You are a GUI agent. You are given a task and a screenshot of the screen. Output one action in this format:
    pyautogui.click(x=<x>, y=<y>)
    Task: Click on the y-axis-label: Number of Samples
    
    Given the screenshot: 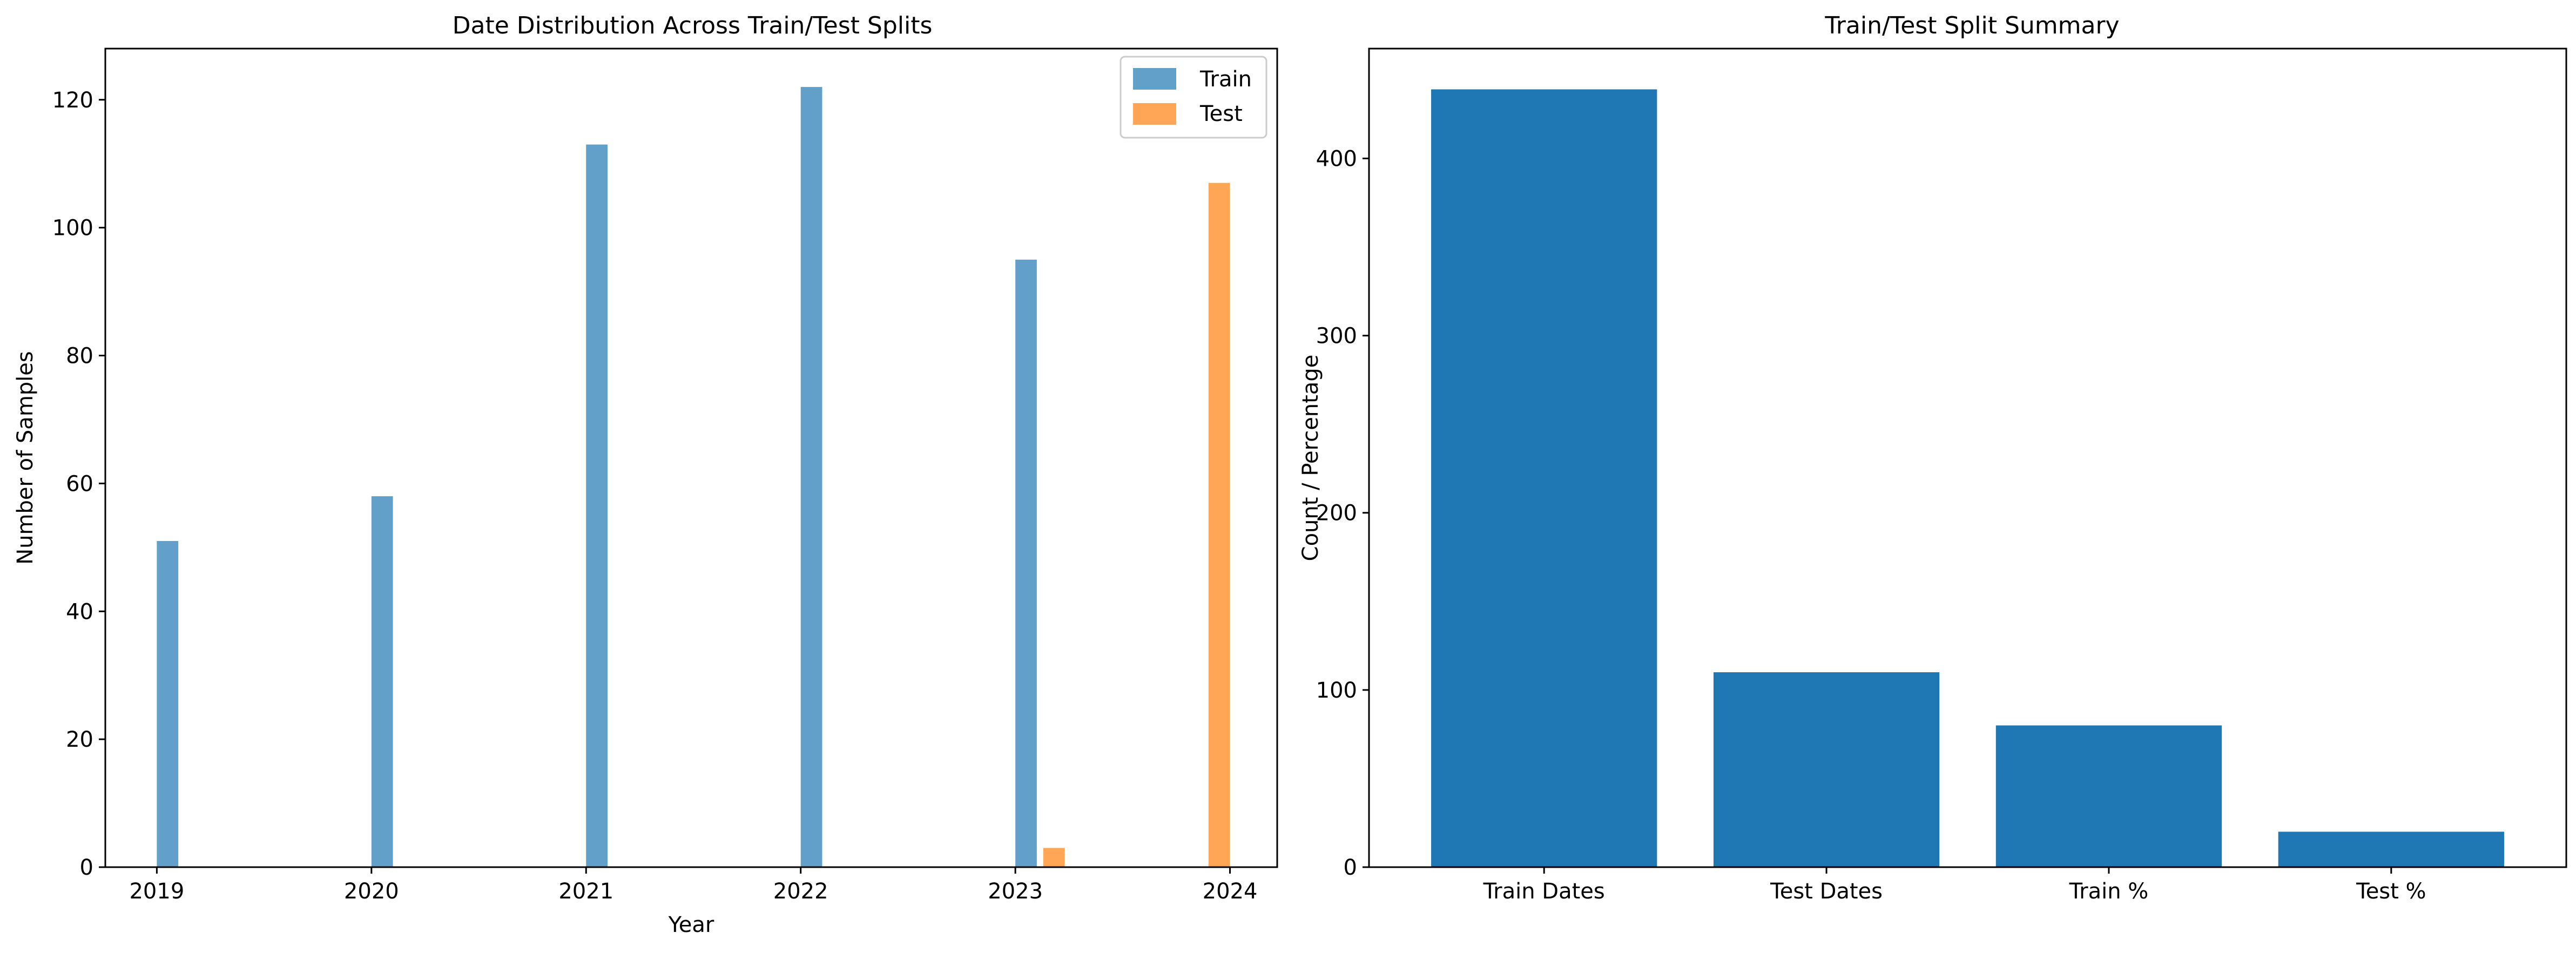 What is the action you would take?
    pyautogui.click(x=25, y=458)
    